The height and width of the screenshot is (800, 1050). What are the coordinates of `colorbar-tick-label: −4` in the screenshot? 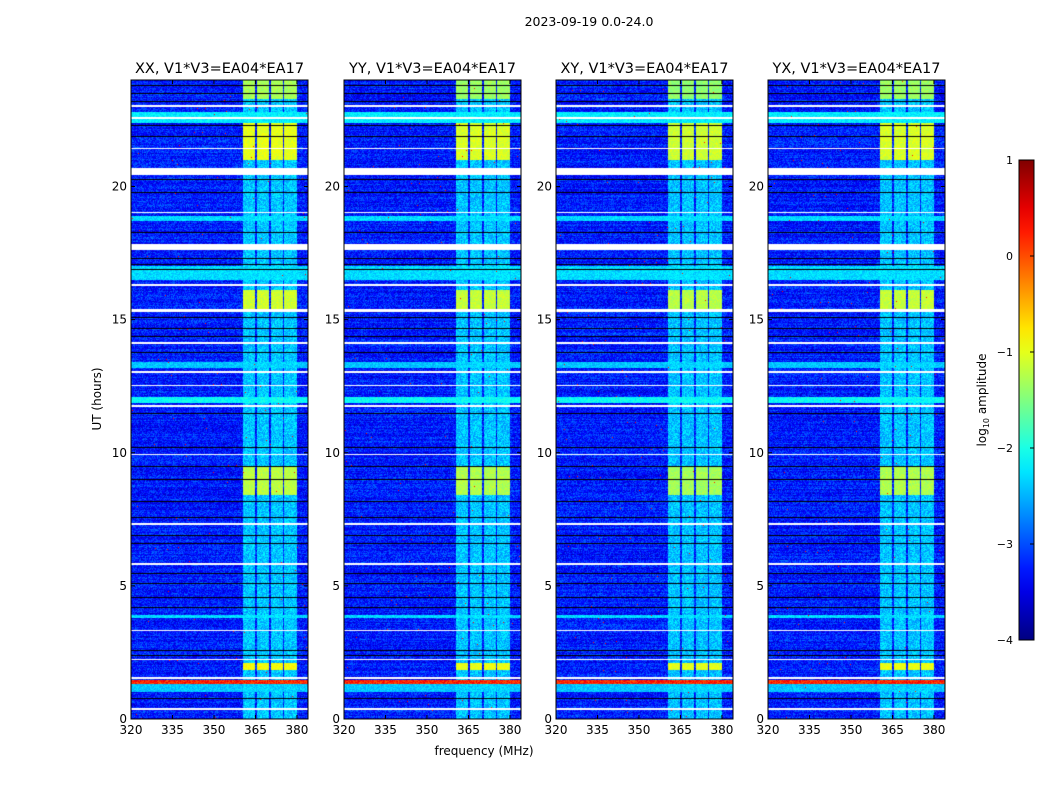 It's located at (1005, 640).